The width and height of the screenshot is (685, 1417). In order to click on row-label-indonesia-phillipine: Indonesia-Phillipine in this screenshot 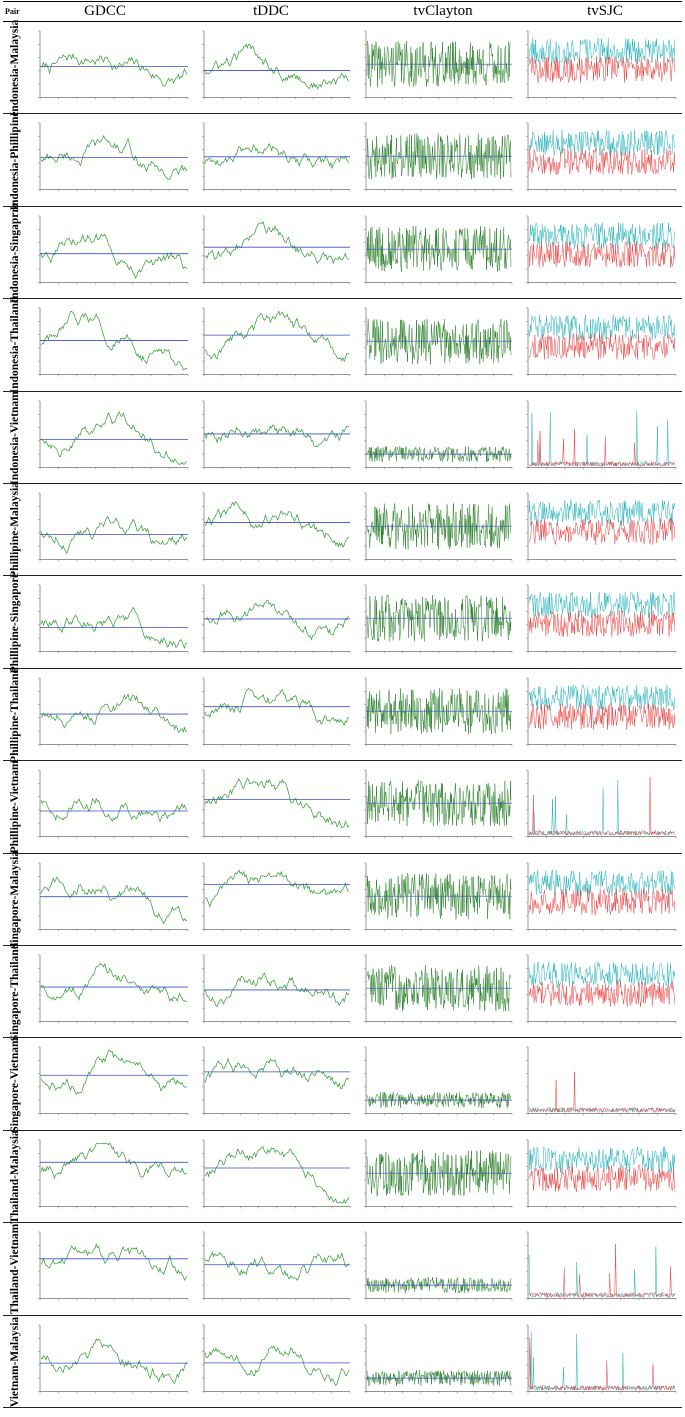, I will do `click(15, 161)`.